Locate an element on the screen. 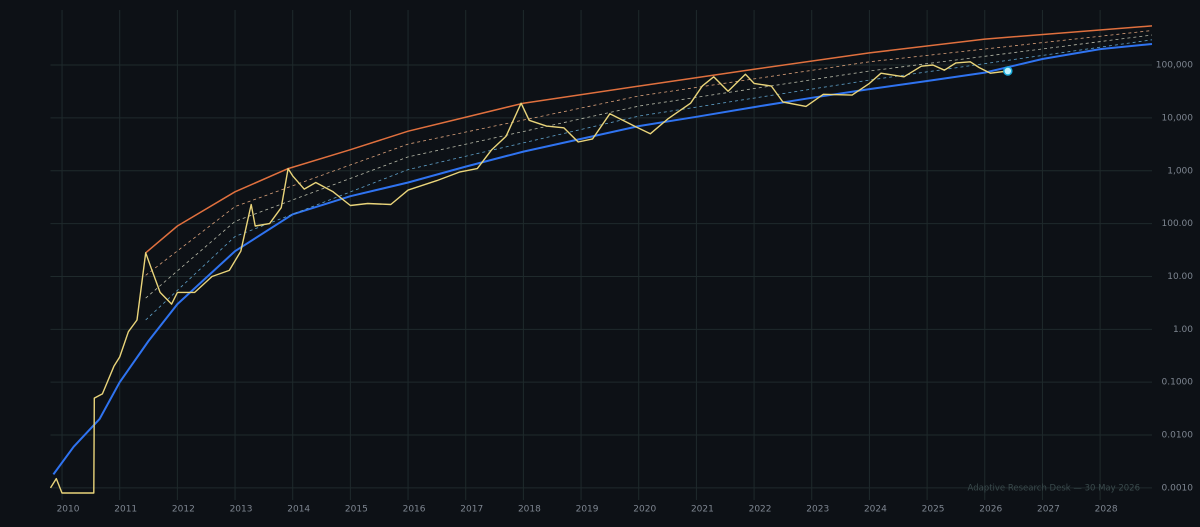  x-tick-label: 2026 is located at coordinates (990, 510).